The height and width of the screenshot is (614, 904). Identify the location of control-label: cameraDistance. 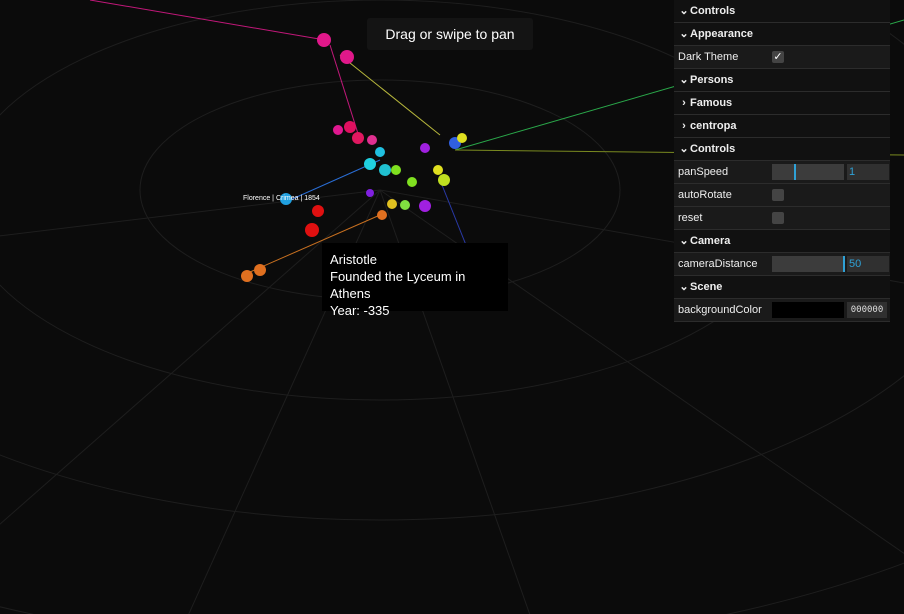
(718, 264).